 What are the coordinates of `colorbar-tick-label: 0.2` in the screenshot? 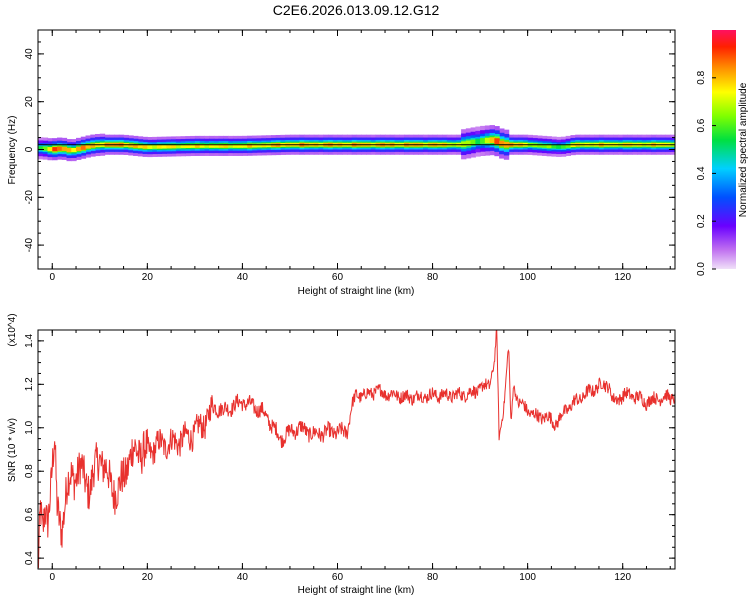 It's located at (701, 221).